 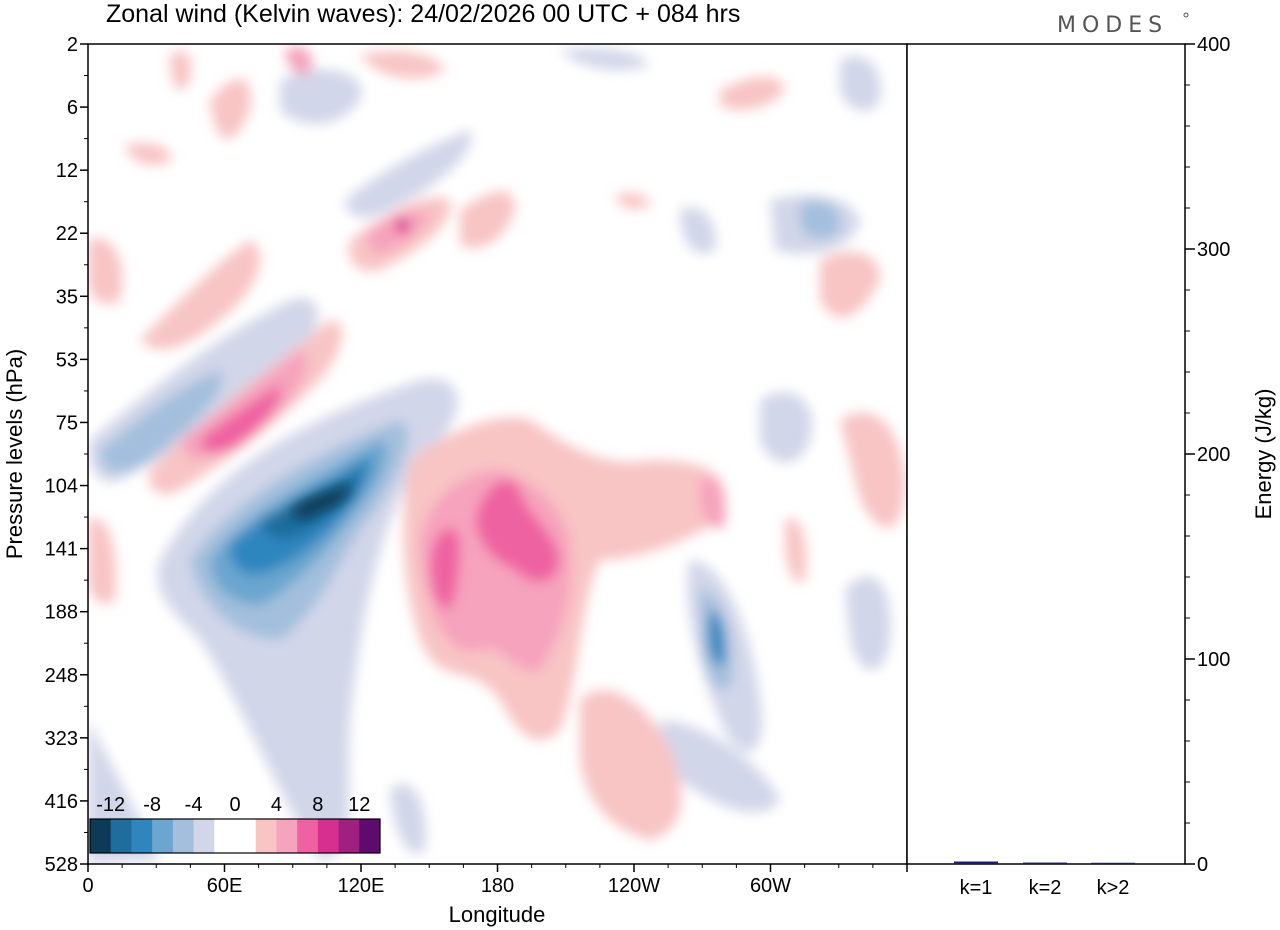 I want to click on contour-neg-core, so click(x=321, y=502).